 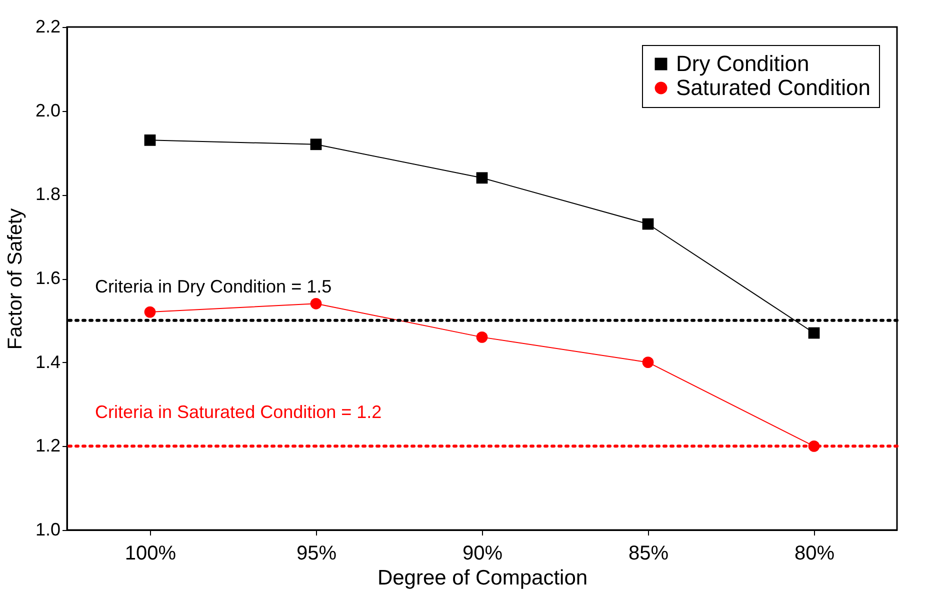 I want to click on y-tick-label: 1.6, so click(x=47, y=278).